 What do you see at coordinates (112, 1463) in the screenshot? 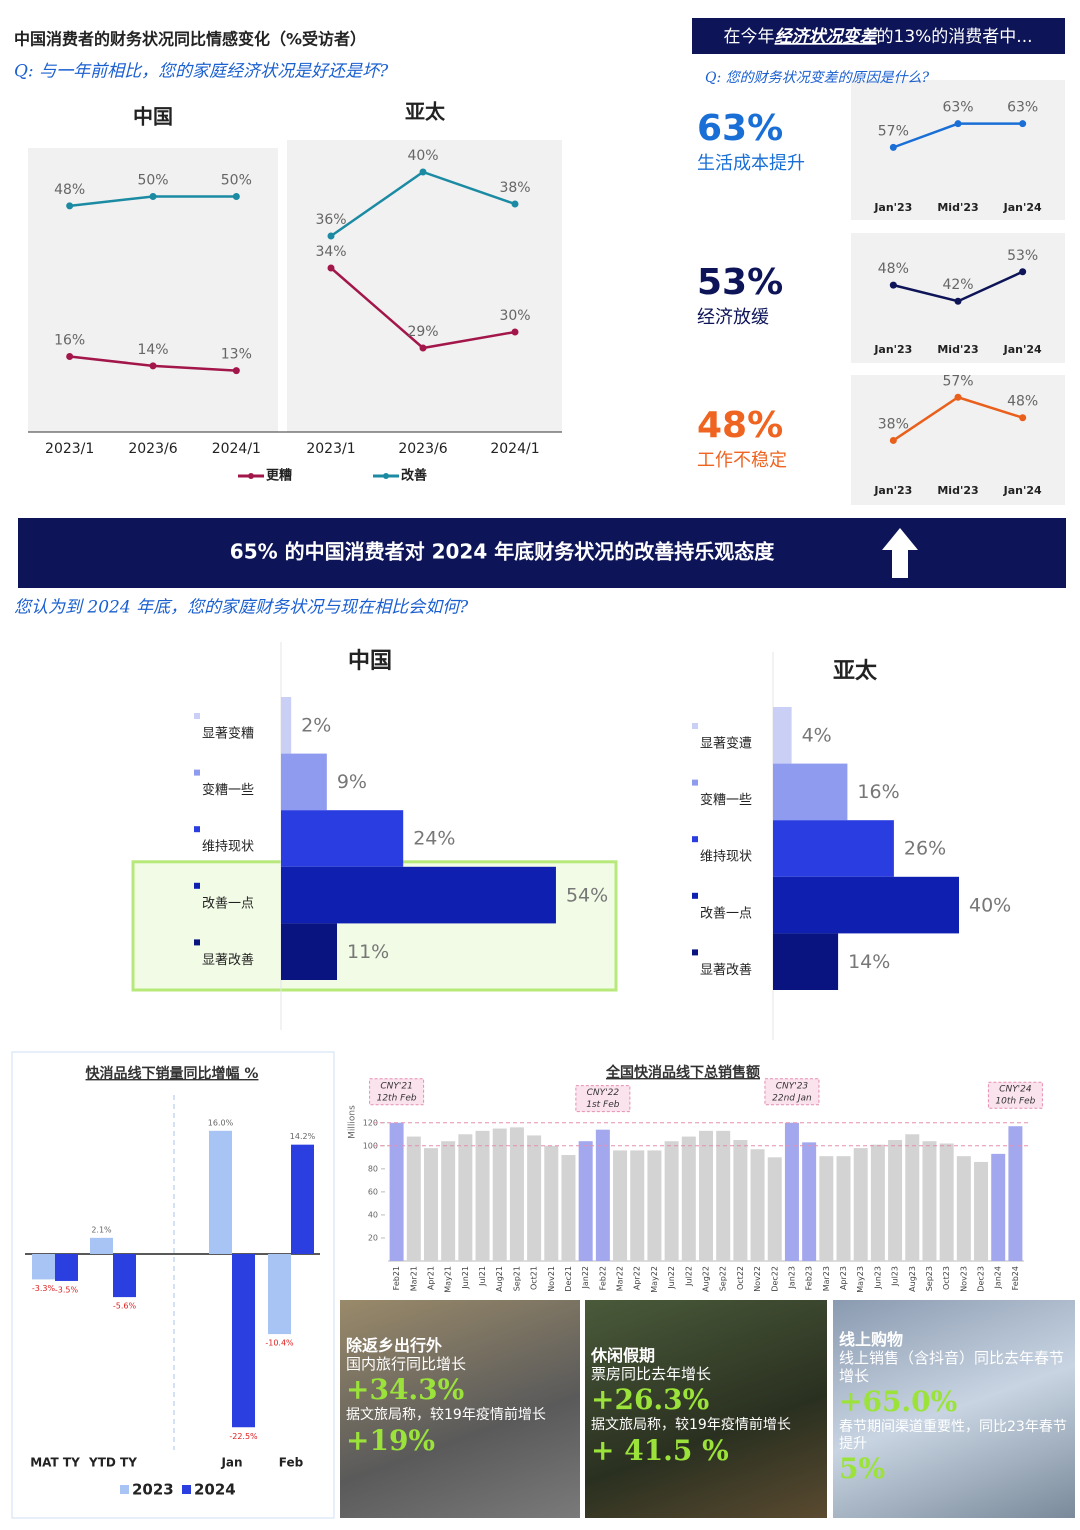
I see `x-tick-label: YTD TY` at bounding box center [112, 1463].